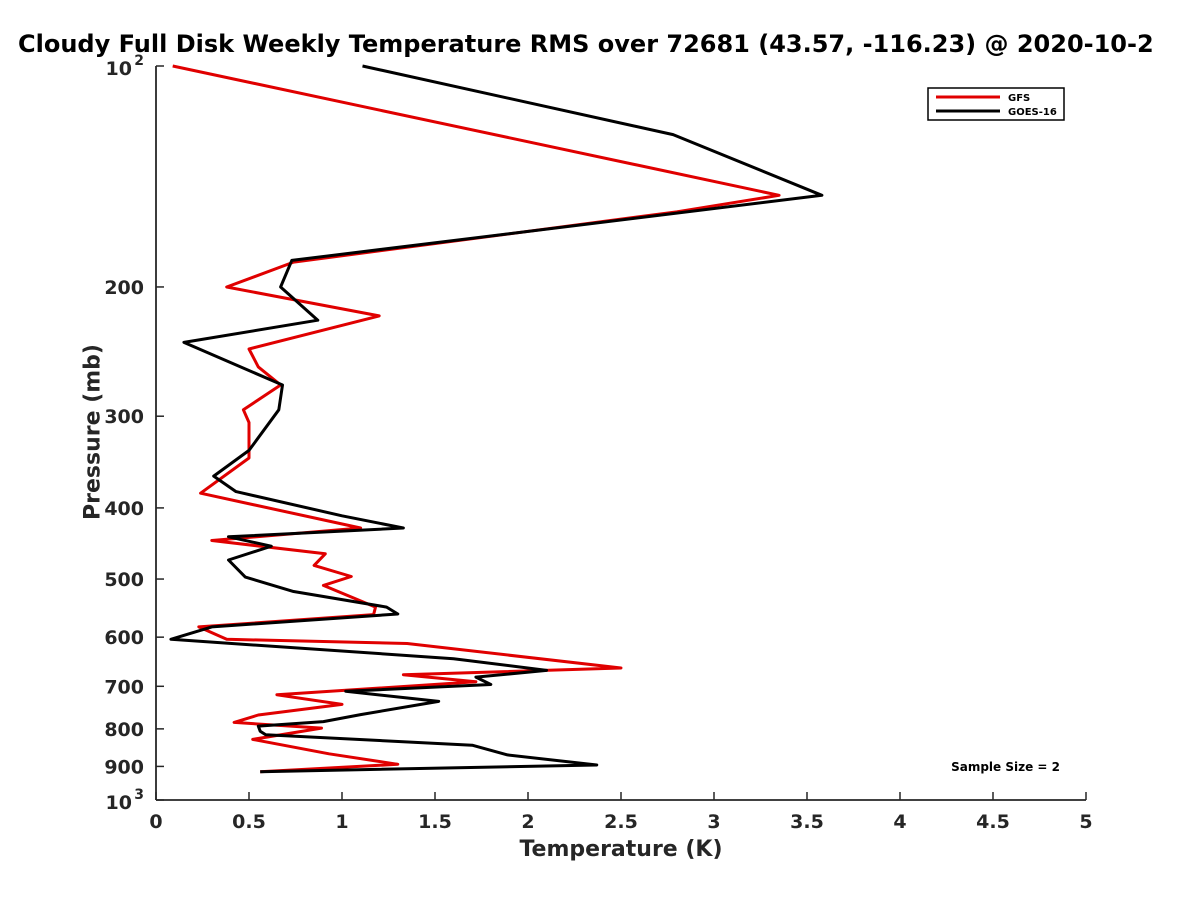 Image resolution: width=1200 pixels, height=900 pixels. I want to click on y-tick-label: 800, so click(124, 730).